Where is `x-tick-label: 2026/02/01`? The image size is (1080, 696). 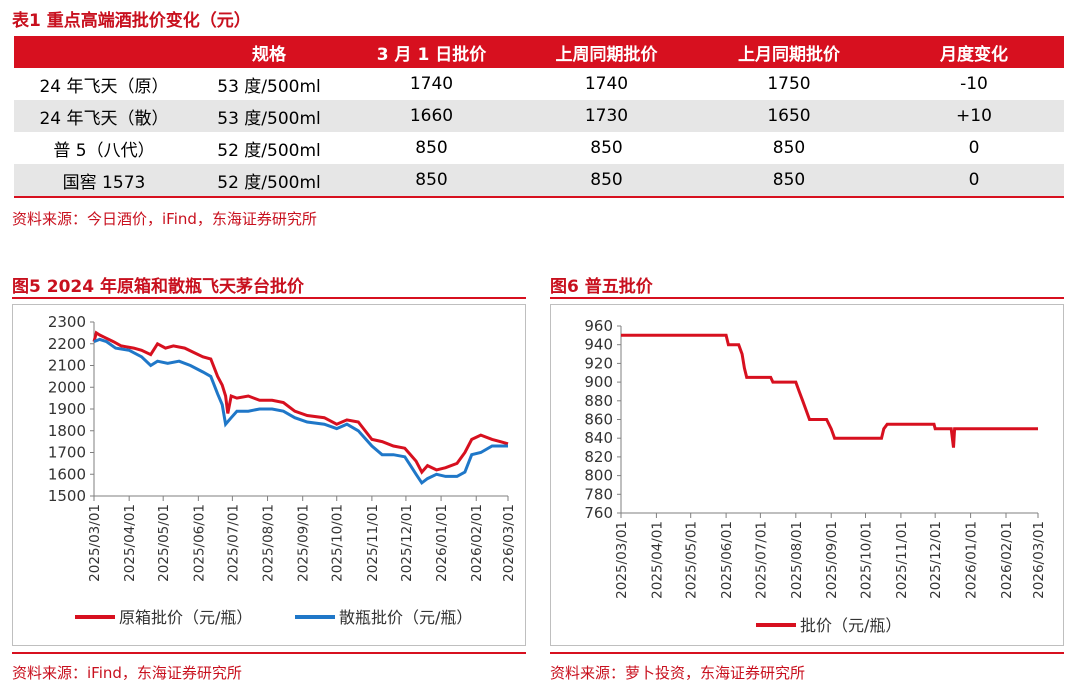
x-tick-label: 2026/02/01 is located at coordinates (477, 543).